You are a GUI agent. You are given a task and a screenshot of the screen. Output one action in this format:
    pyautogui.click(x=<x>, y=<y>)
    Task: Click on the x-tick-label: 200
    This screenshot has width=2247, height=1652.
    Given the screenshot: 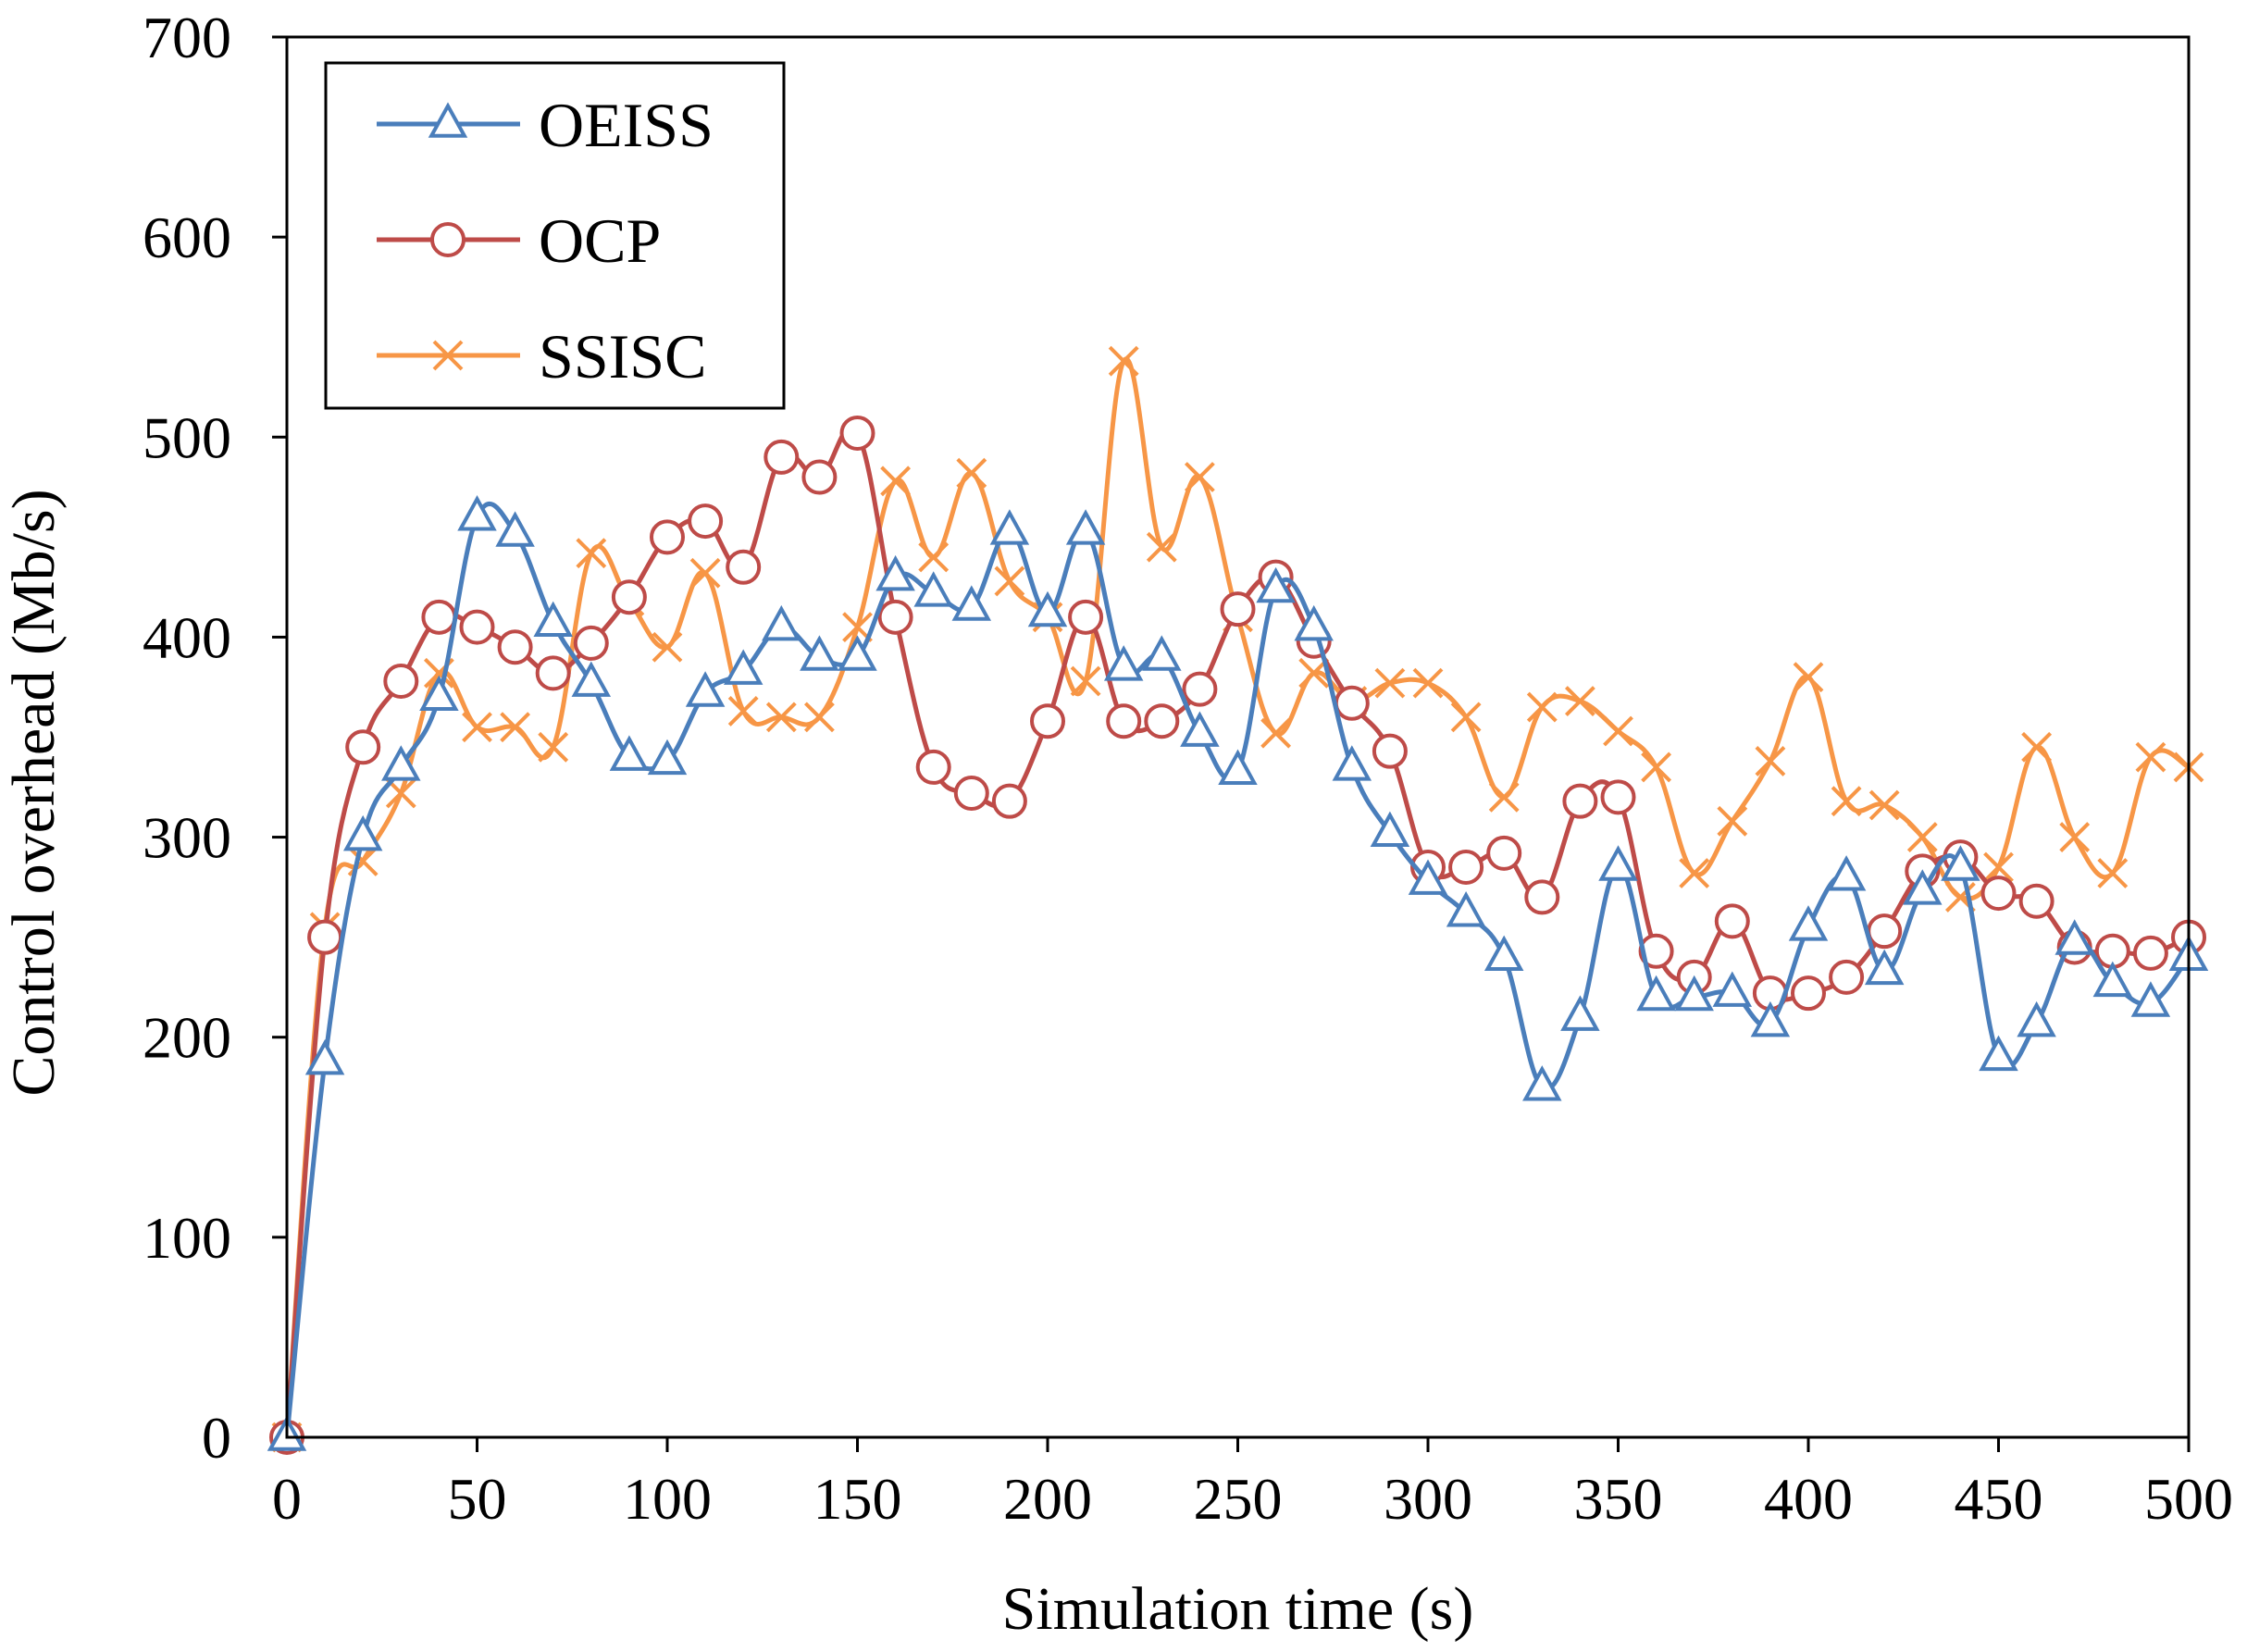 What is the action you would take?
    pyautogui.click(x=1047, y=1499)
    